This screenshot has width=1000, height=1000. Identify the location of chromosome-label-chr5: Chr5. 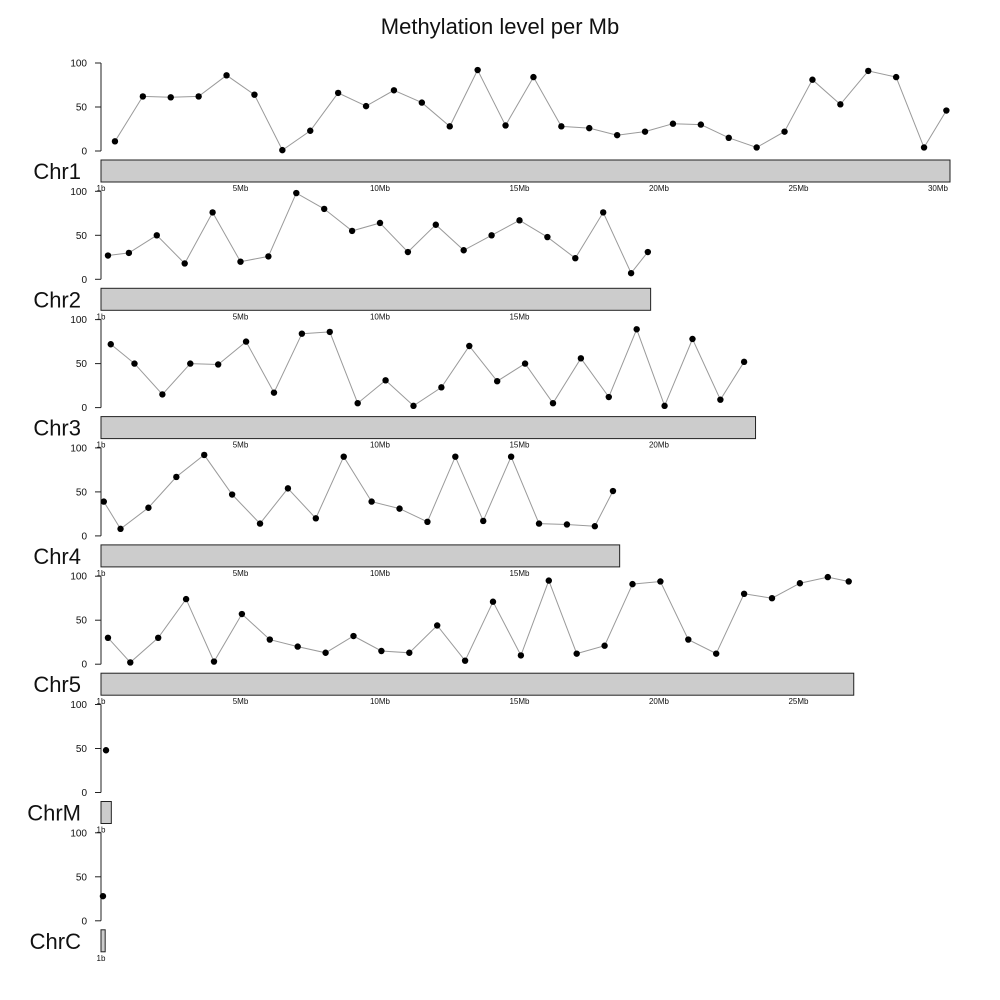
(57, 684).